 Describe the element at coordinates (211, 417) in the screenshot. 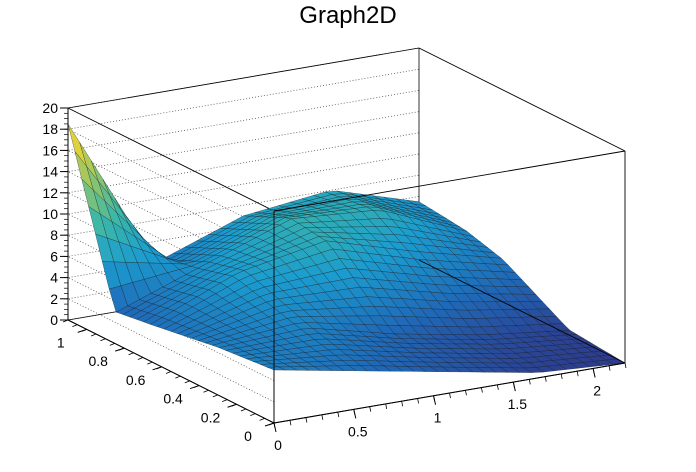

I see `y-tick-label: 0.2` at that location.